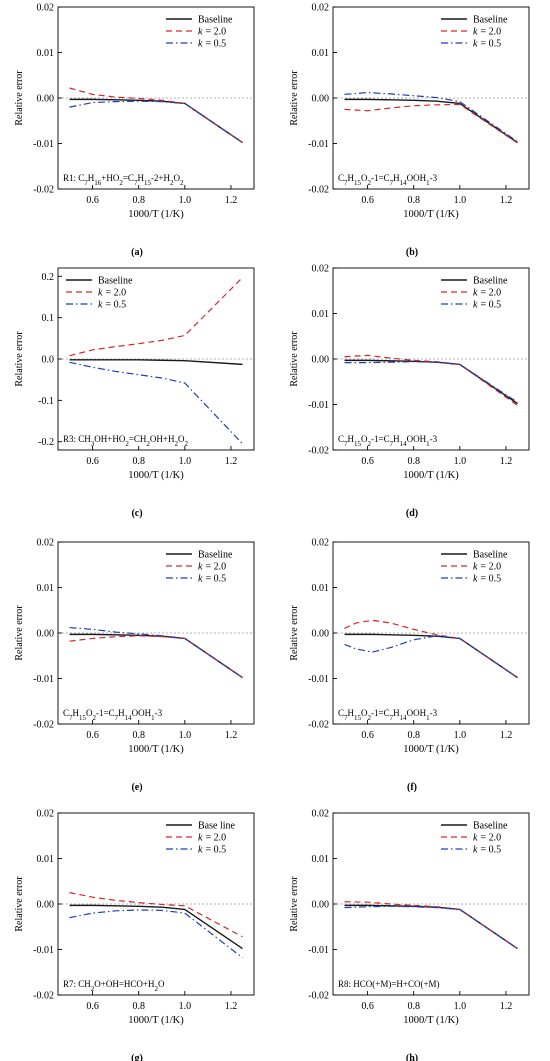 This screenshot has width=550, height=1061. What do you see at coordinates (48, 360) in the screenshot?
I see `y-tick-label: 0.0` at bounding box center [48, 360].